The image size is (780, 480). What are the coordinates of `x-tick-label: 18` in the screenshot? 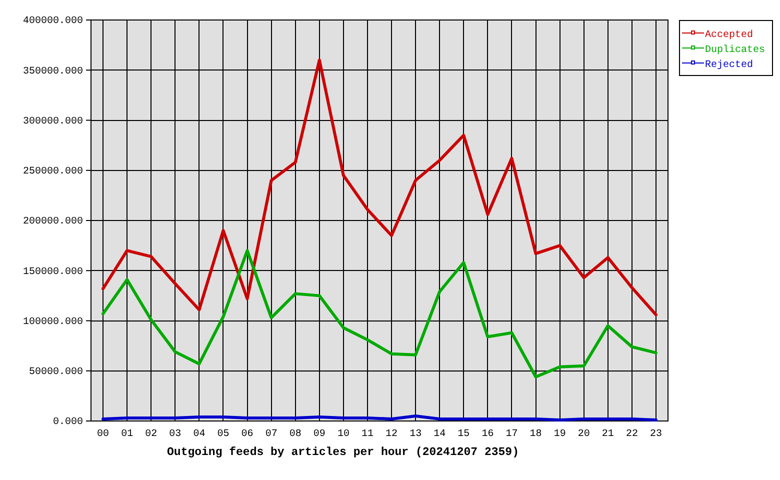 It's located at (536, 434).